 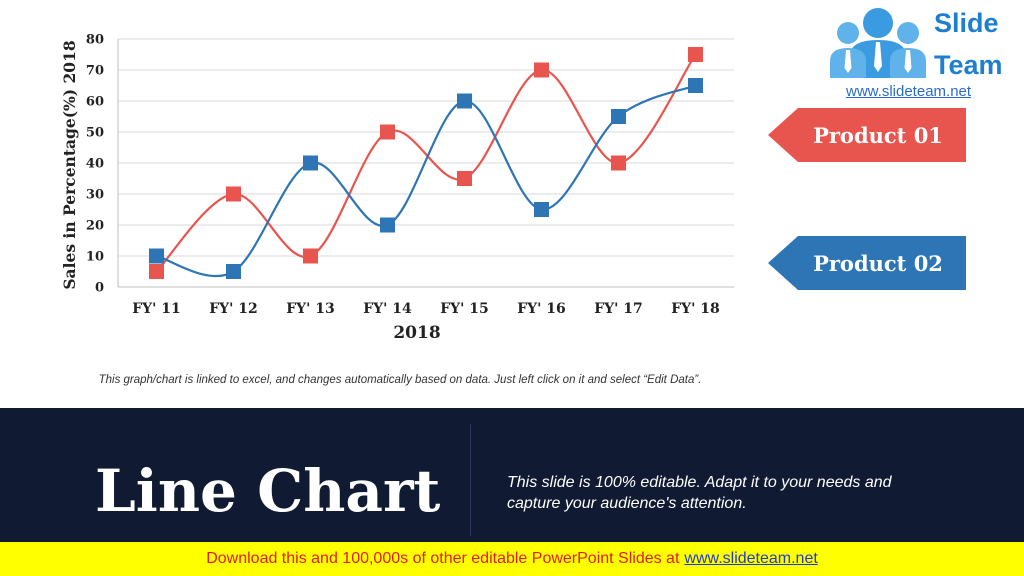 What do you see at coordinates (95, 257) in the screenshot?
I see `y-tick-label: 10` at bounding box center [95, 257].